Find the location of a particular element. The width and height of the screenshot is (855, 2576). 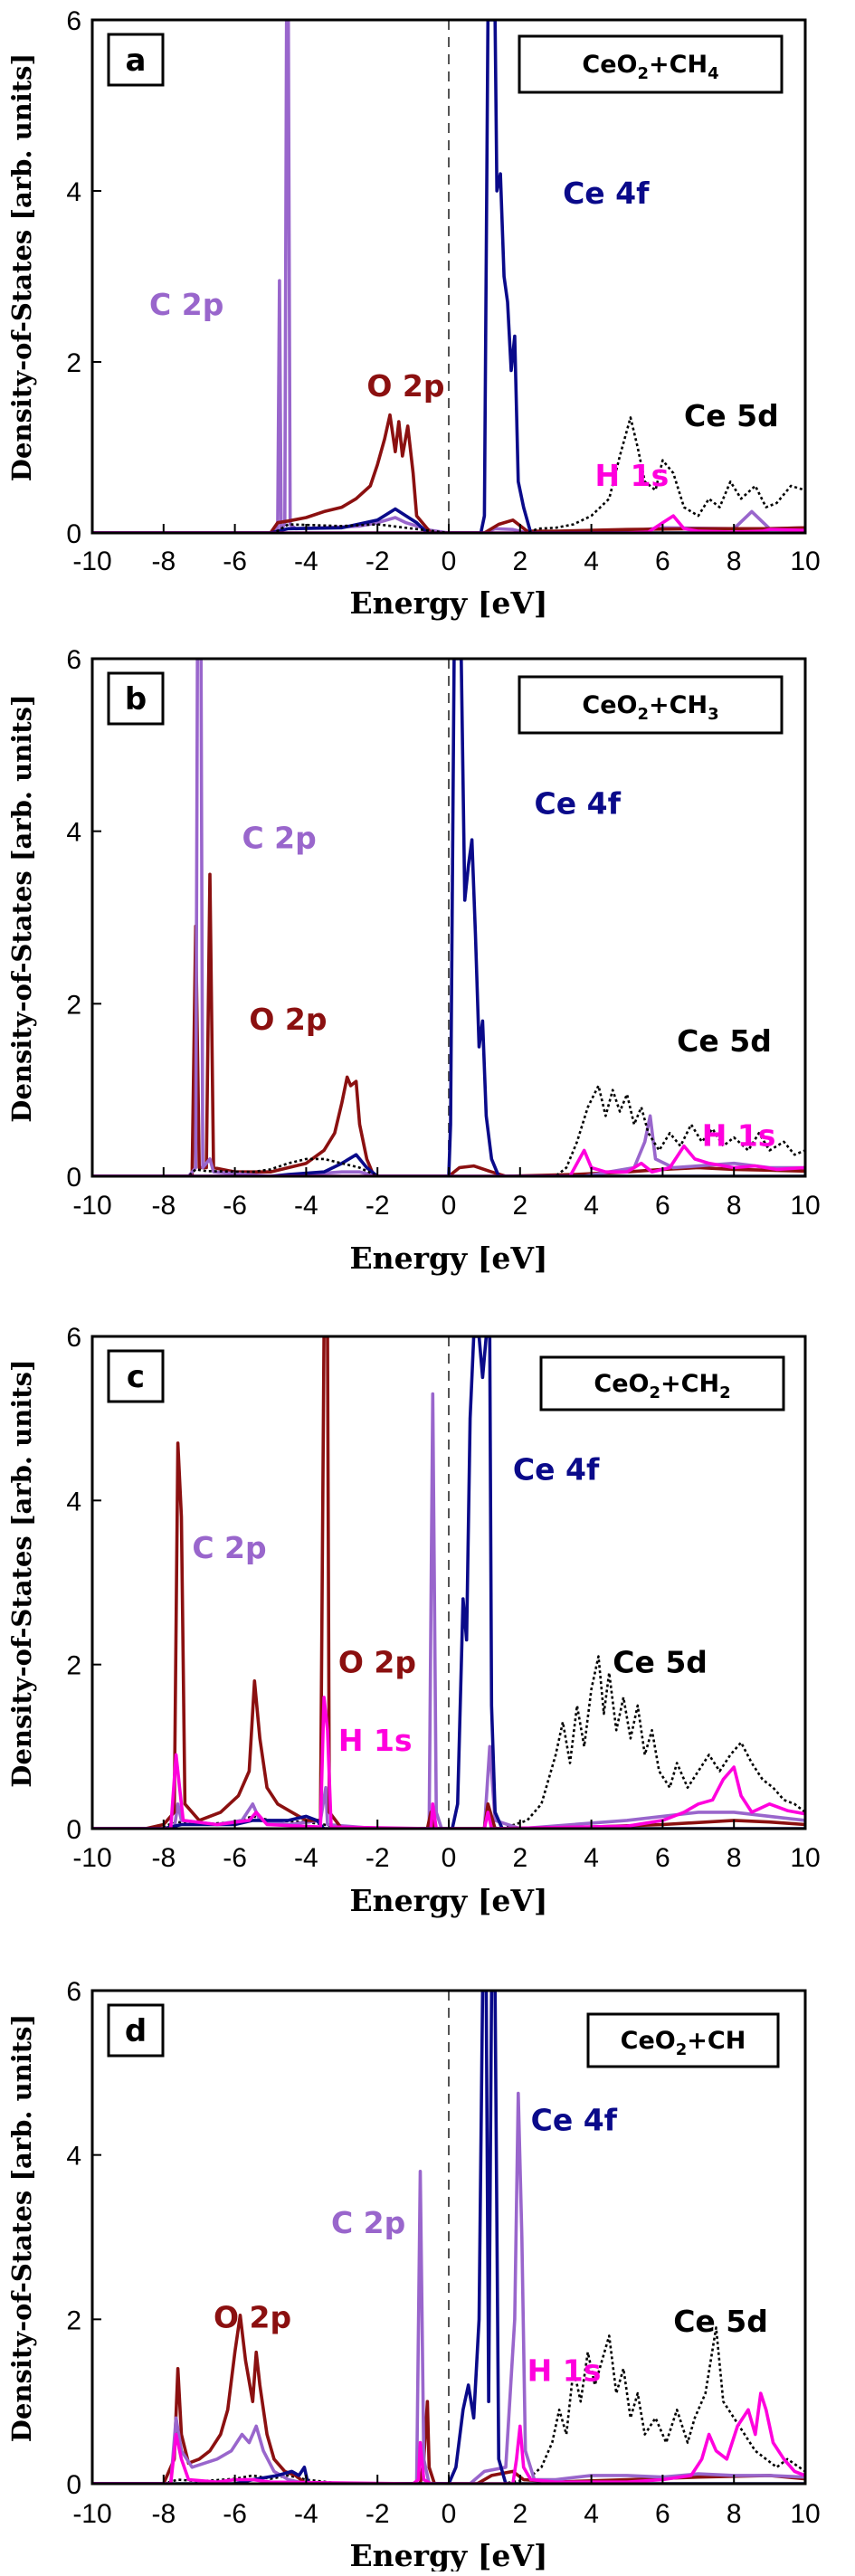

formula-label: CeO2+CH is located at coordinates (684, 2043).